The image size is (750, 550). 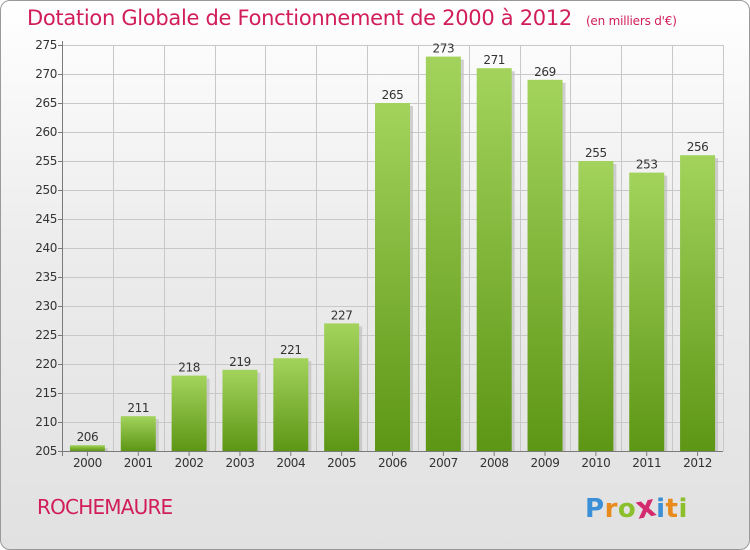 I want to click on y-tick-label: 255, so click(x=46, y=161).